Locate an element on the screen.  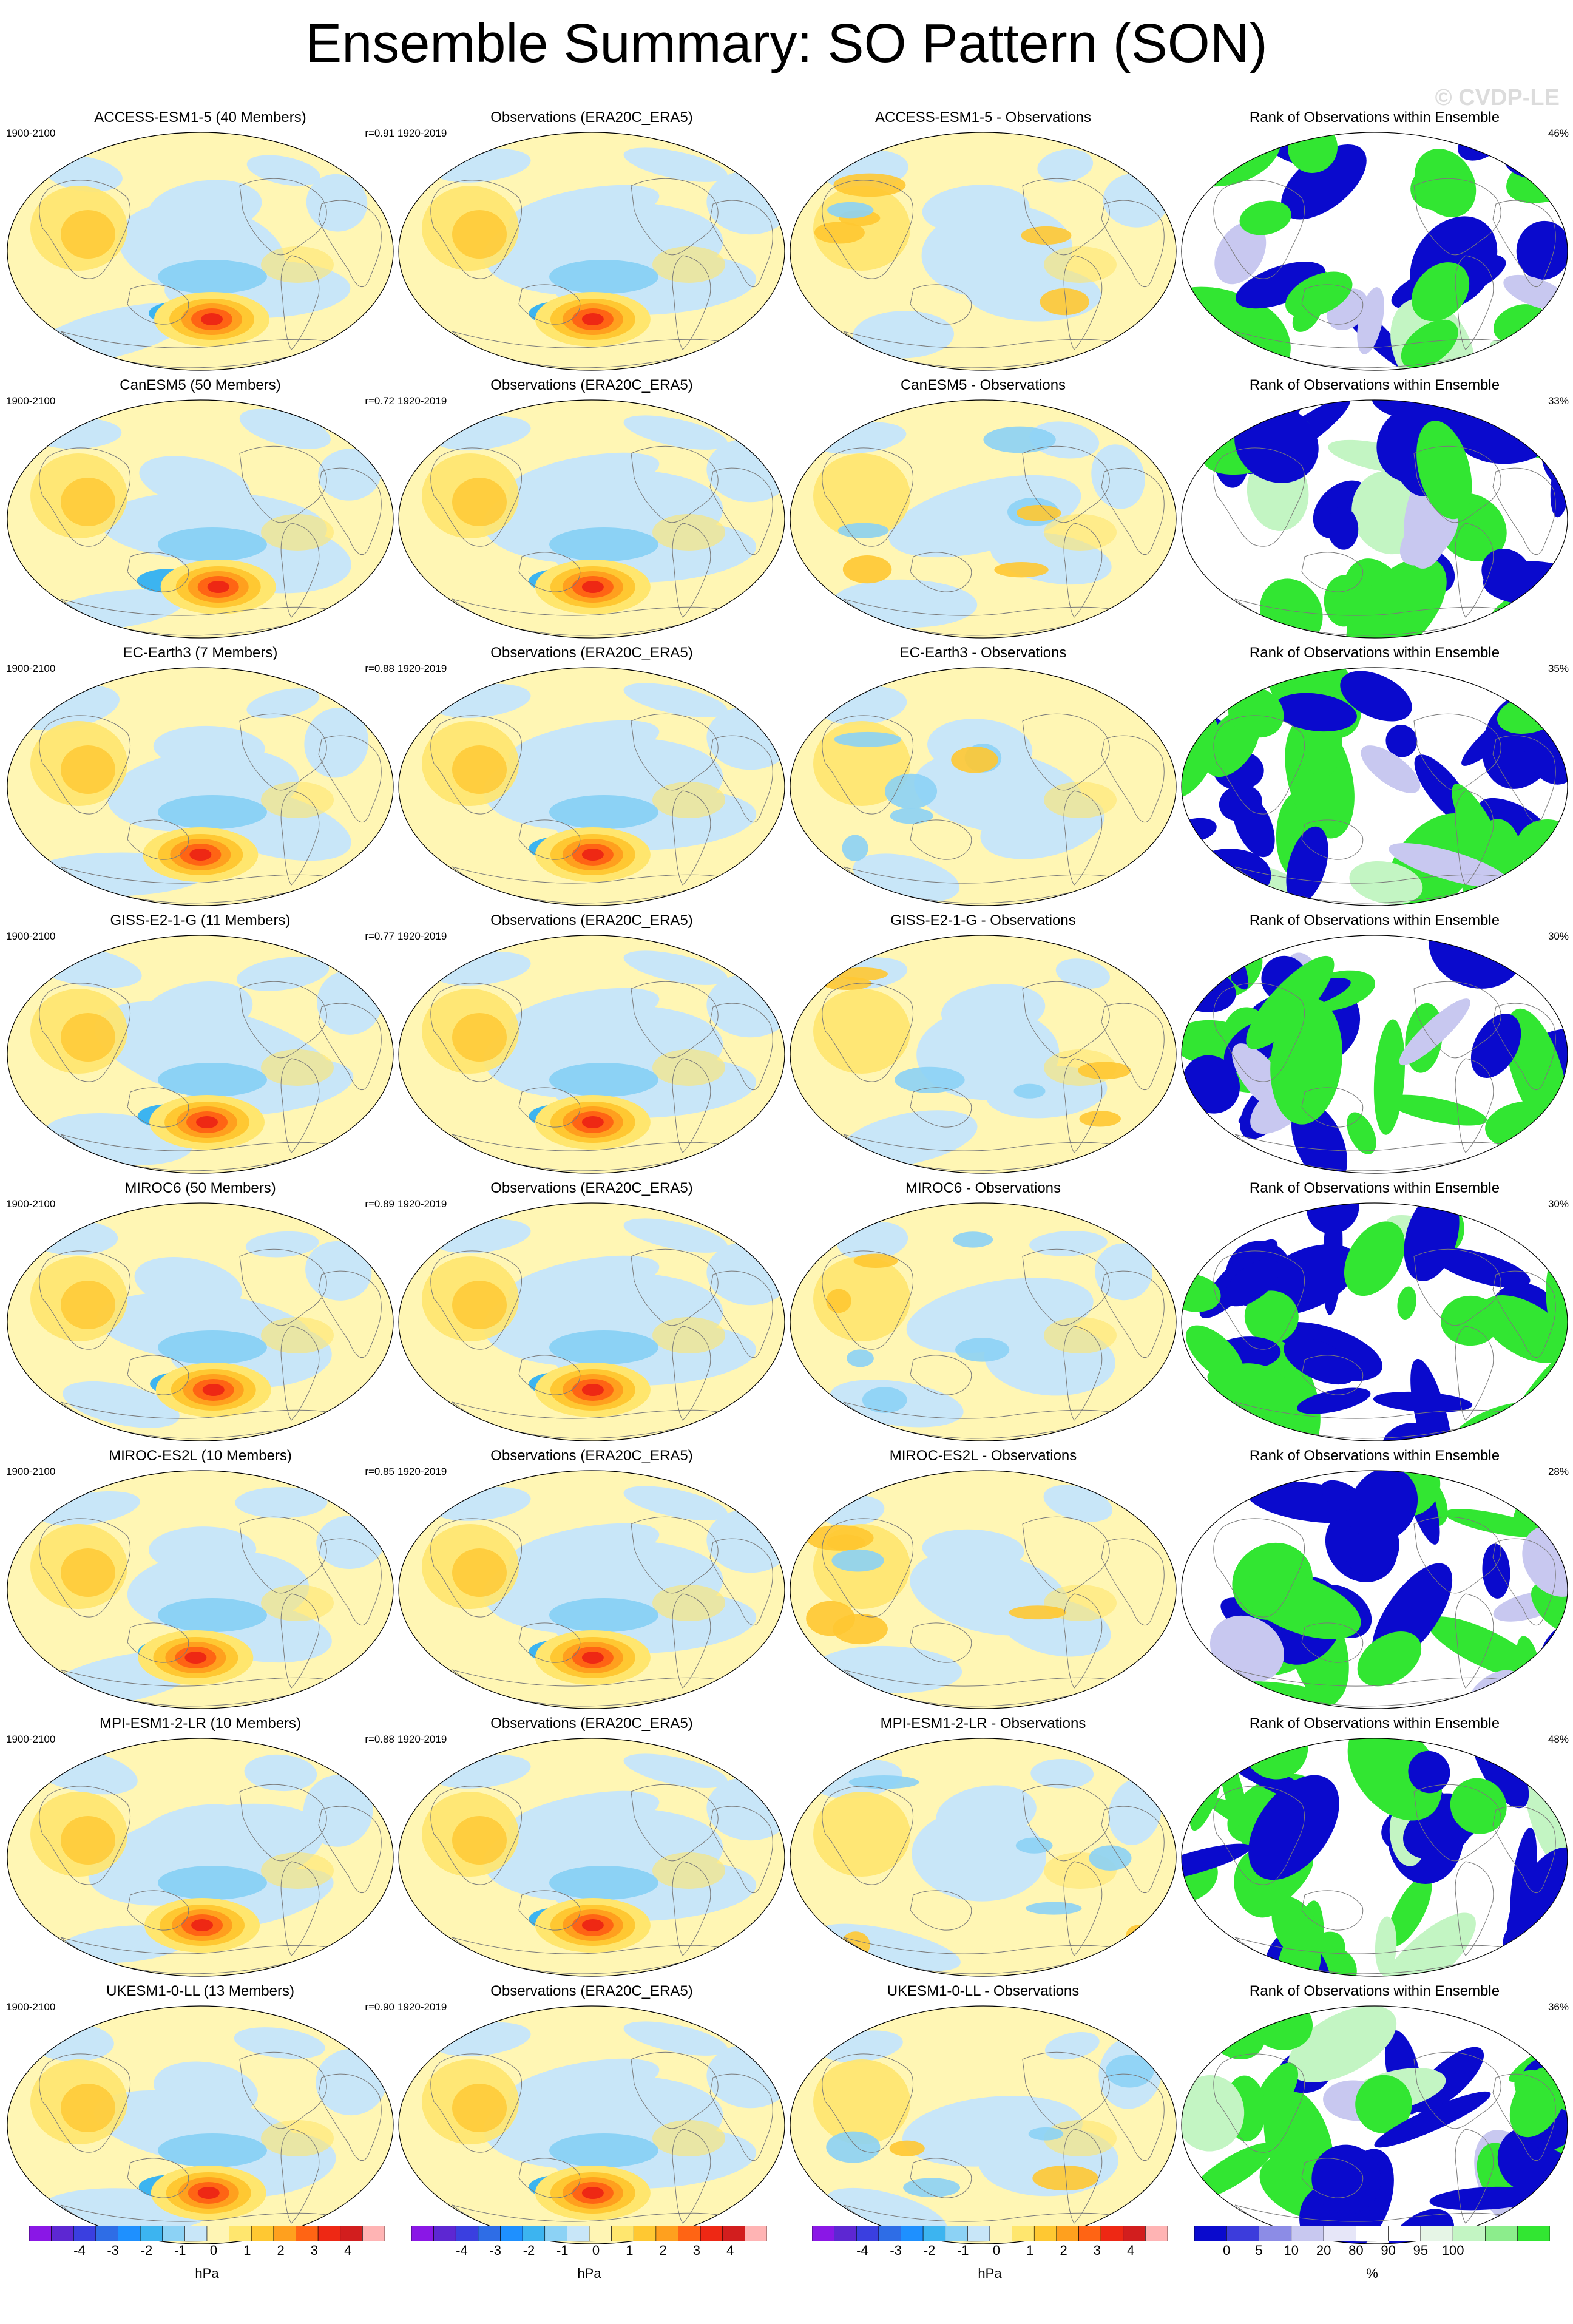
map-panel-model: UKESM1-0-LL (13 Members) 1900-2100 r=0.90 is located at coordinates (200, 2116).